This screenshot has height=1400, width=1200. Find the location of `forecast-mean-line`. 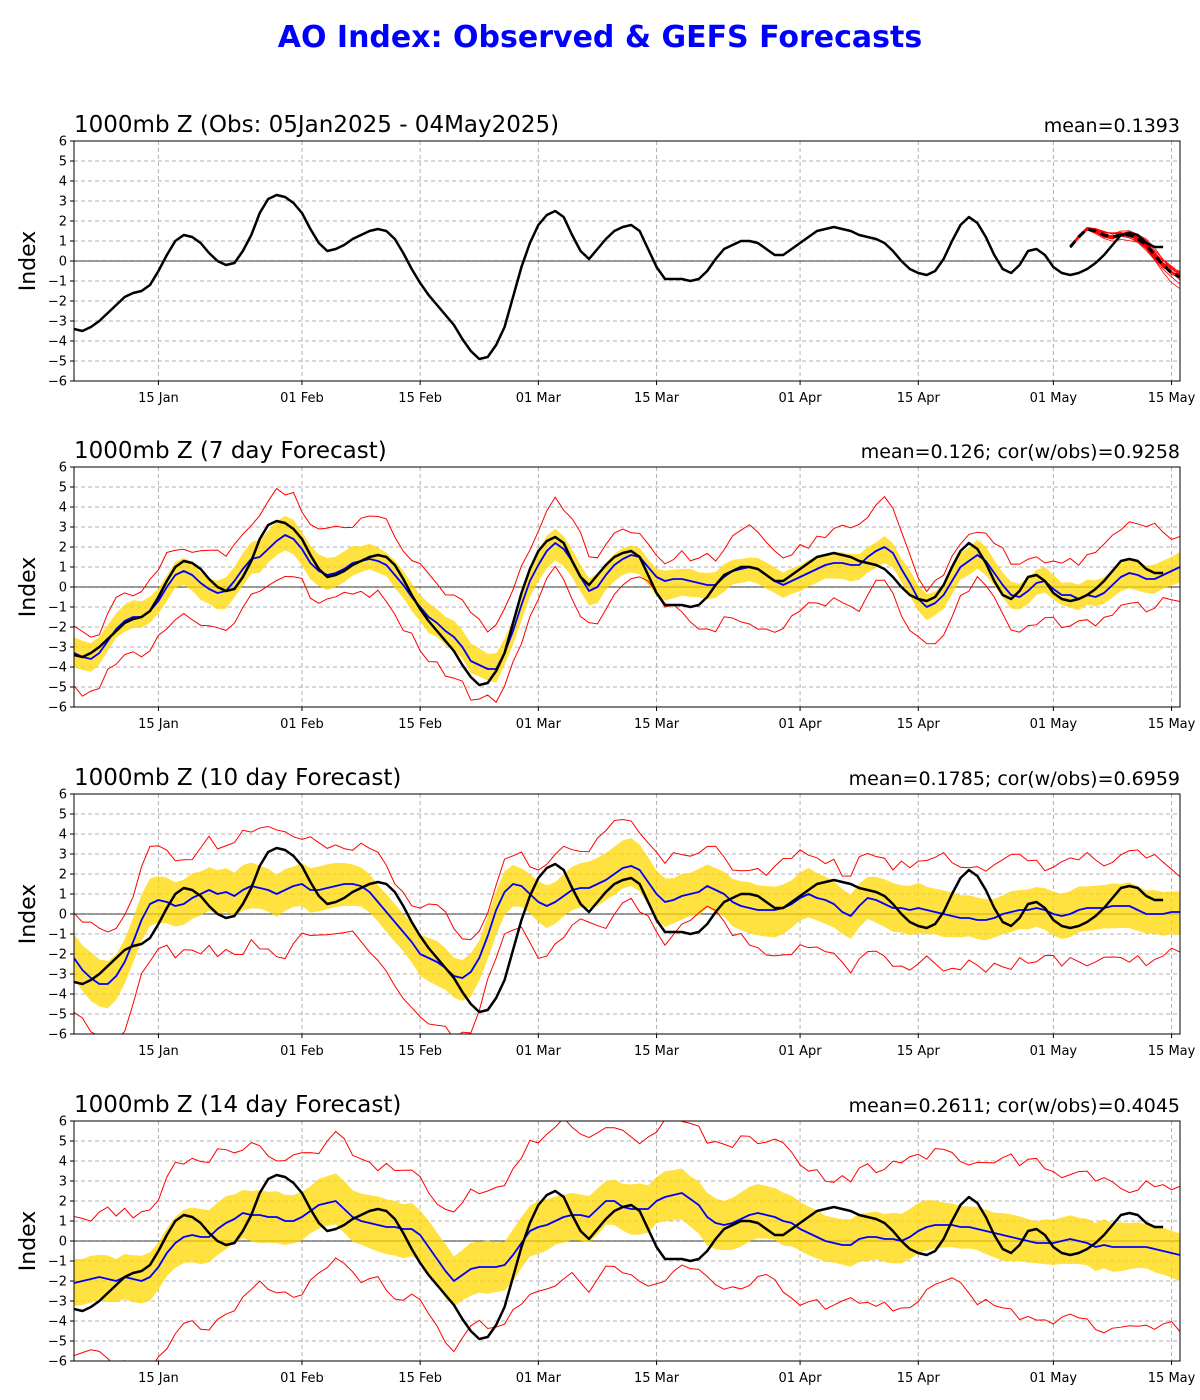

forecast-mean-line is located at coordinates (627, 1238).